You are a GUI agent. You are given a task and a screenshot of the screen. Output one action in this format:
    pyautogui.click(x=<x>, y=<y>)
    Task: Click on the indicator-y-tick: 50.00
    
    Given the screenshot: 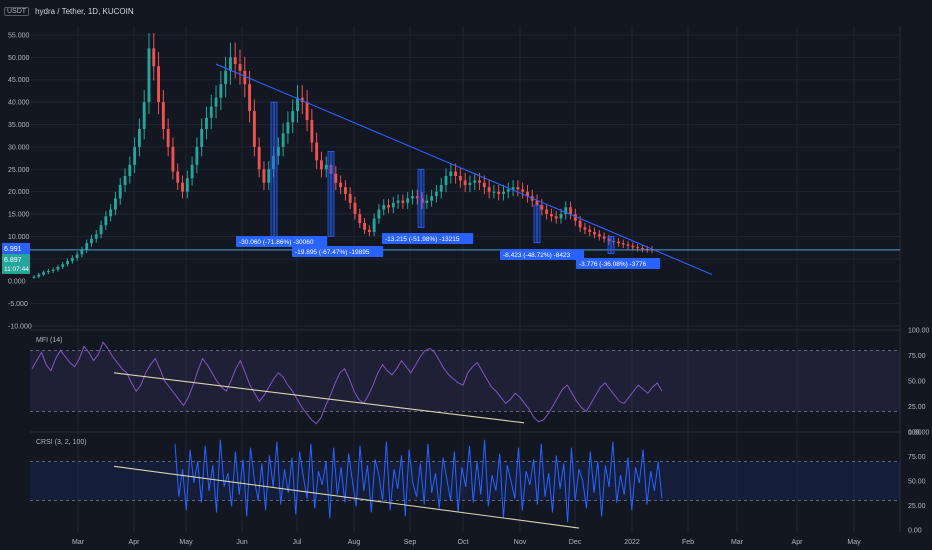 What is the action you would take?
    pyautogui.click(x=917, y=482)
    